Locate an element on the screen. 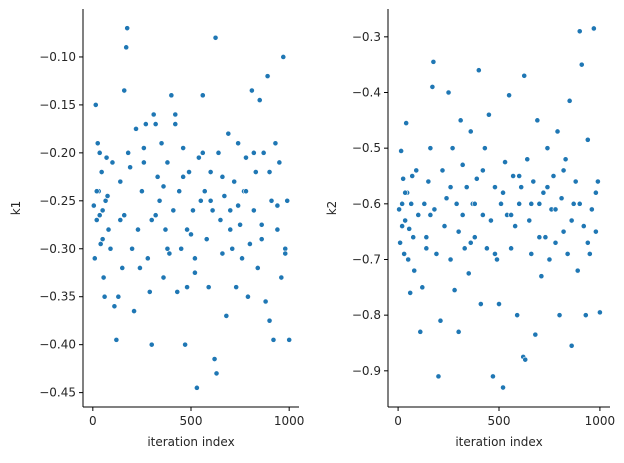  y-tick-label: −0.30 is located at coordinates (57, 249).